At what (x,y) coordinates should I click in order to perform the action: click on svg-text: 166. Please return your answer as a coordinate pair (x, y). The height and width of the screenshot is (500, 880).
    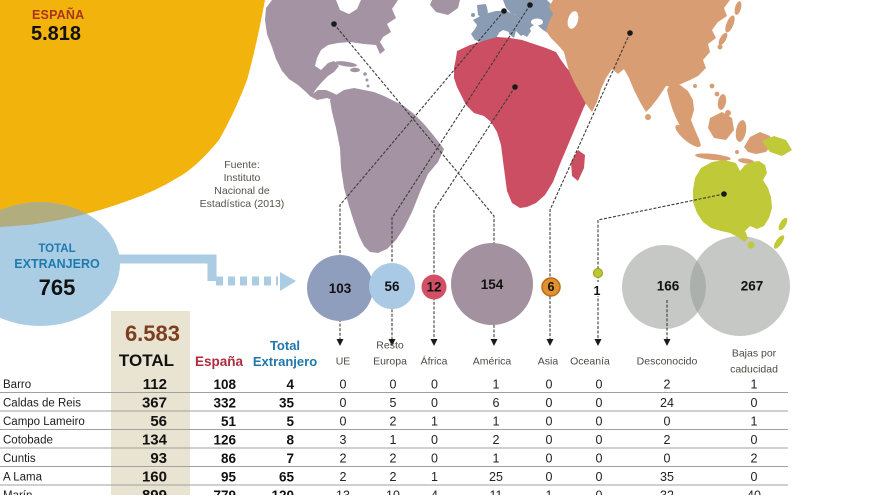
    Looking at the image, I should click on (668, 286).